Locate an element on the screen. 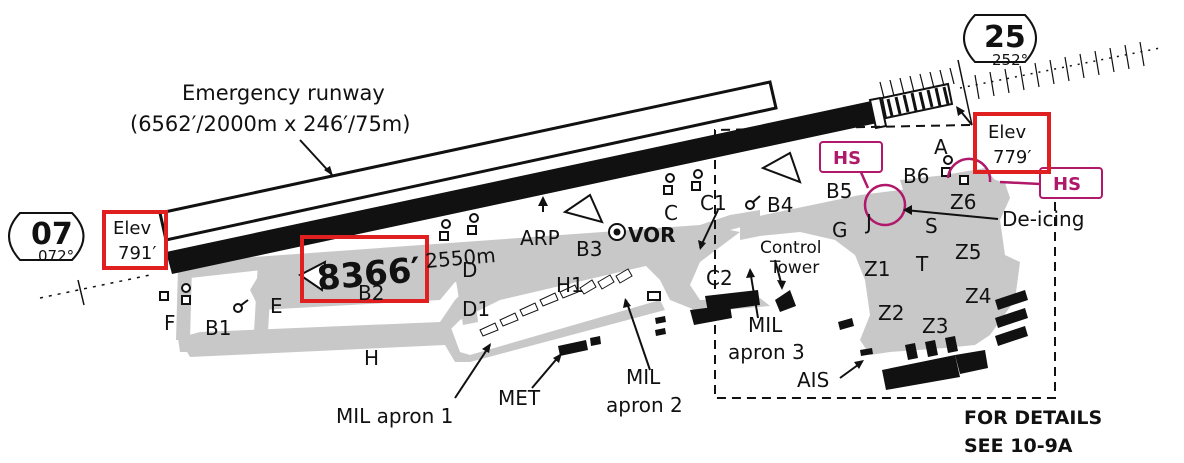 The width and height of the screenshot is (1184, 463). mil-apron-1-label: MIL apron 1 is located at coordinates (394, 416).